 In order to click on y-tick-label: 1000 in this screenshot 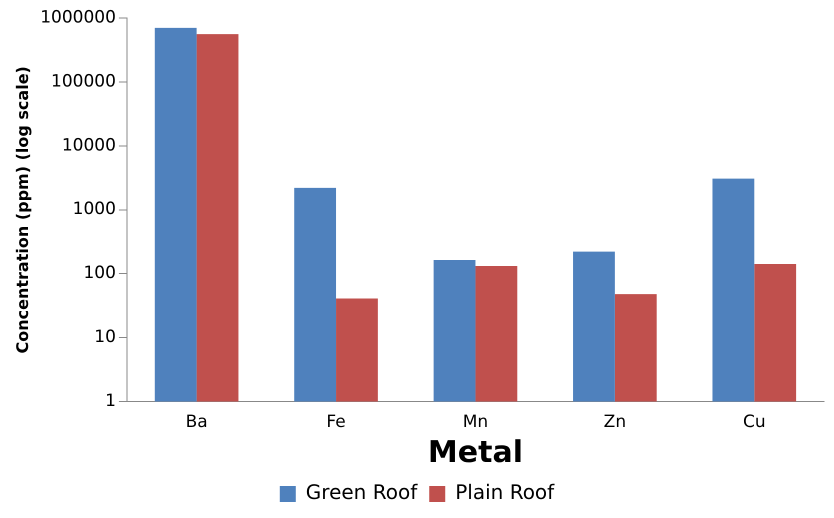, I will do `click(94, 209)`.